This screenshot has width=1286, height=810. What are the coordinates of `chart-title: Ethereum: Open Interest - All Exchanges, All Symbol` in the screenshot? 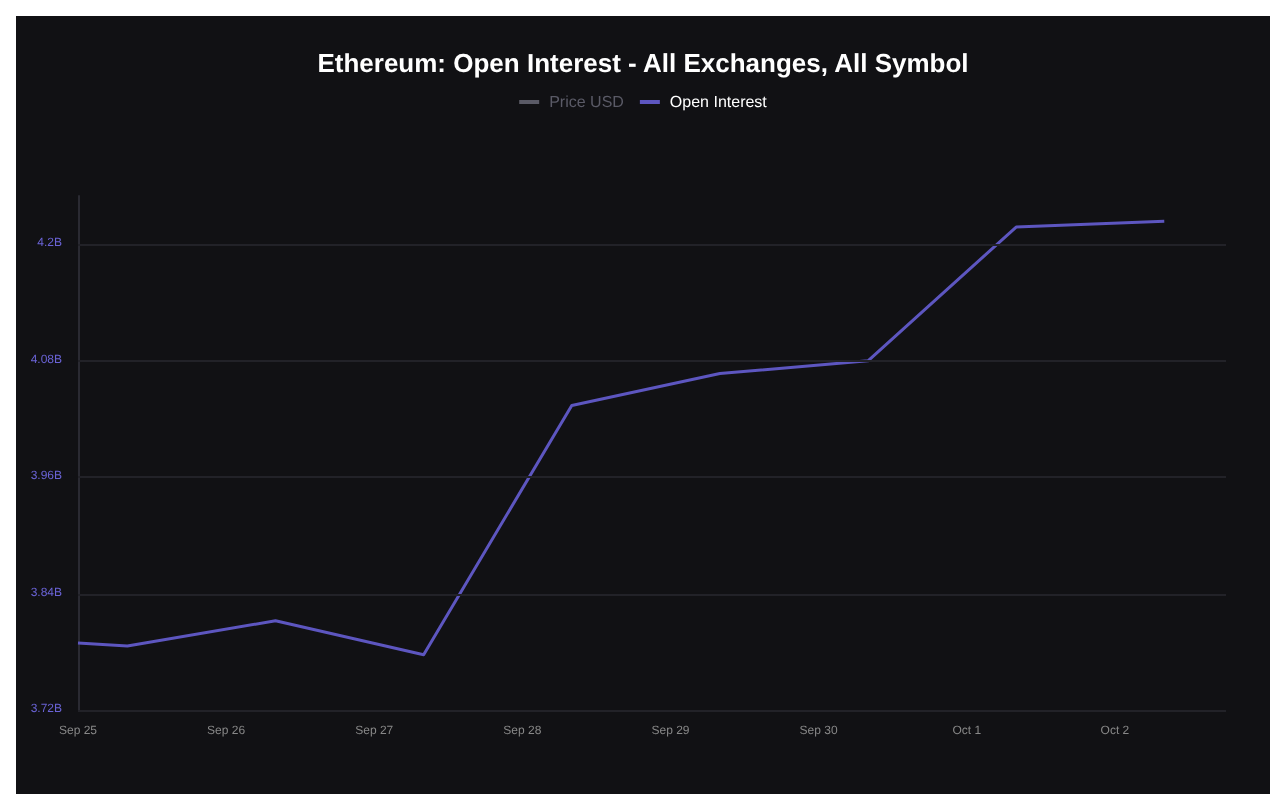 It's located at (643, 63).